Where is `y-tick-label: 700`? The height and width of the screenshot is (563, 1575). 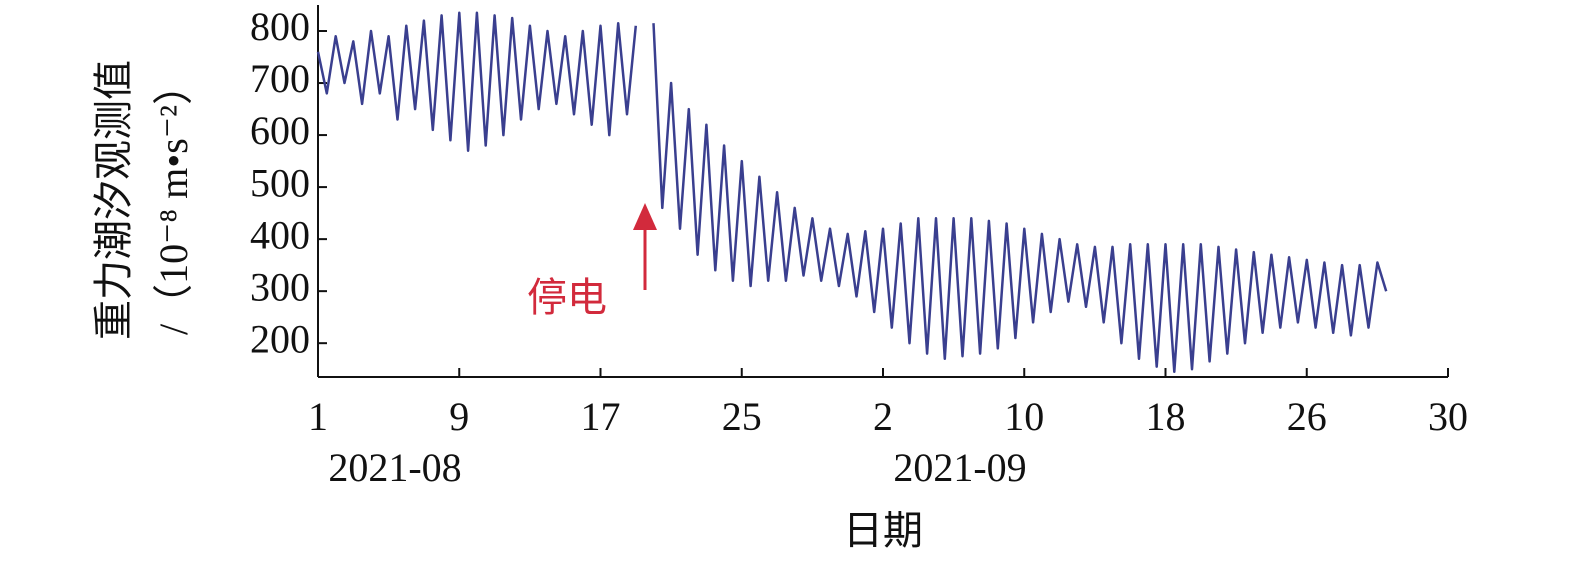 y-tick-label: 700 is located at coordinates (280, 78).